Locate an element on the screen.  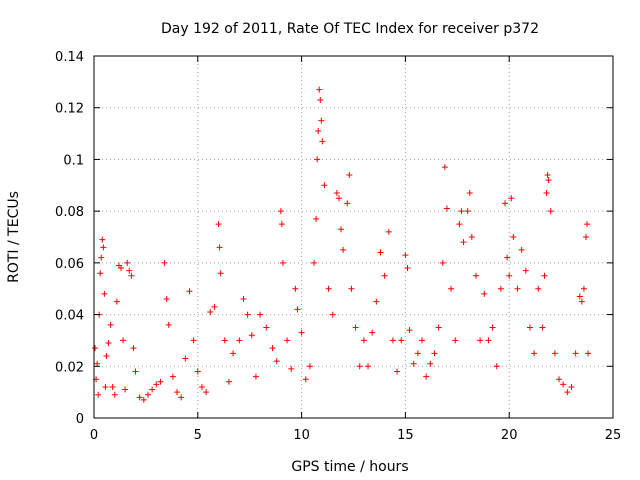
y-tick-label: 0.14 is located at coordinates (69, 57).